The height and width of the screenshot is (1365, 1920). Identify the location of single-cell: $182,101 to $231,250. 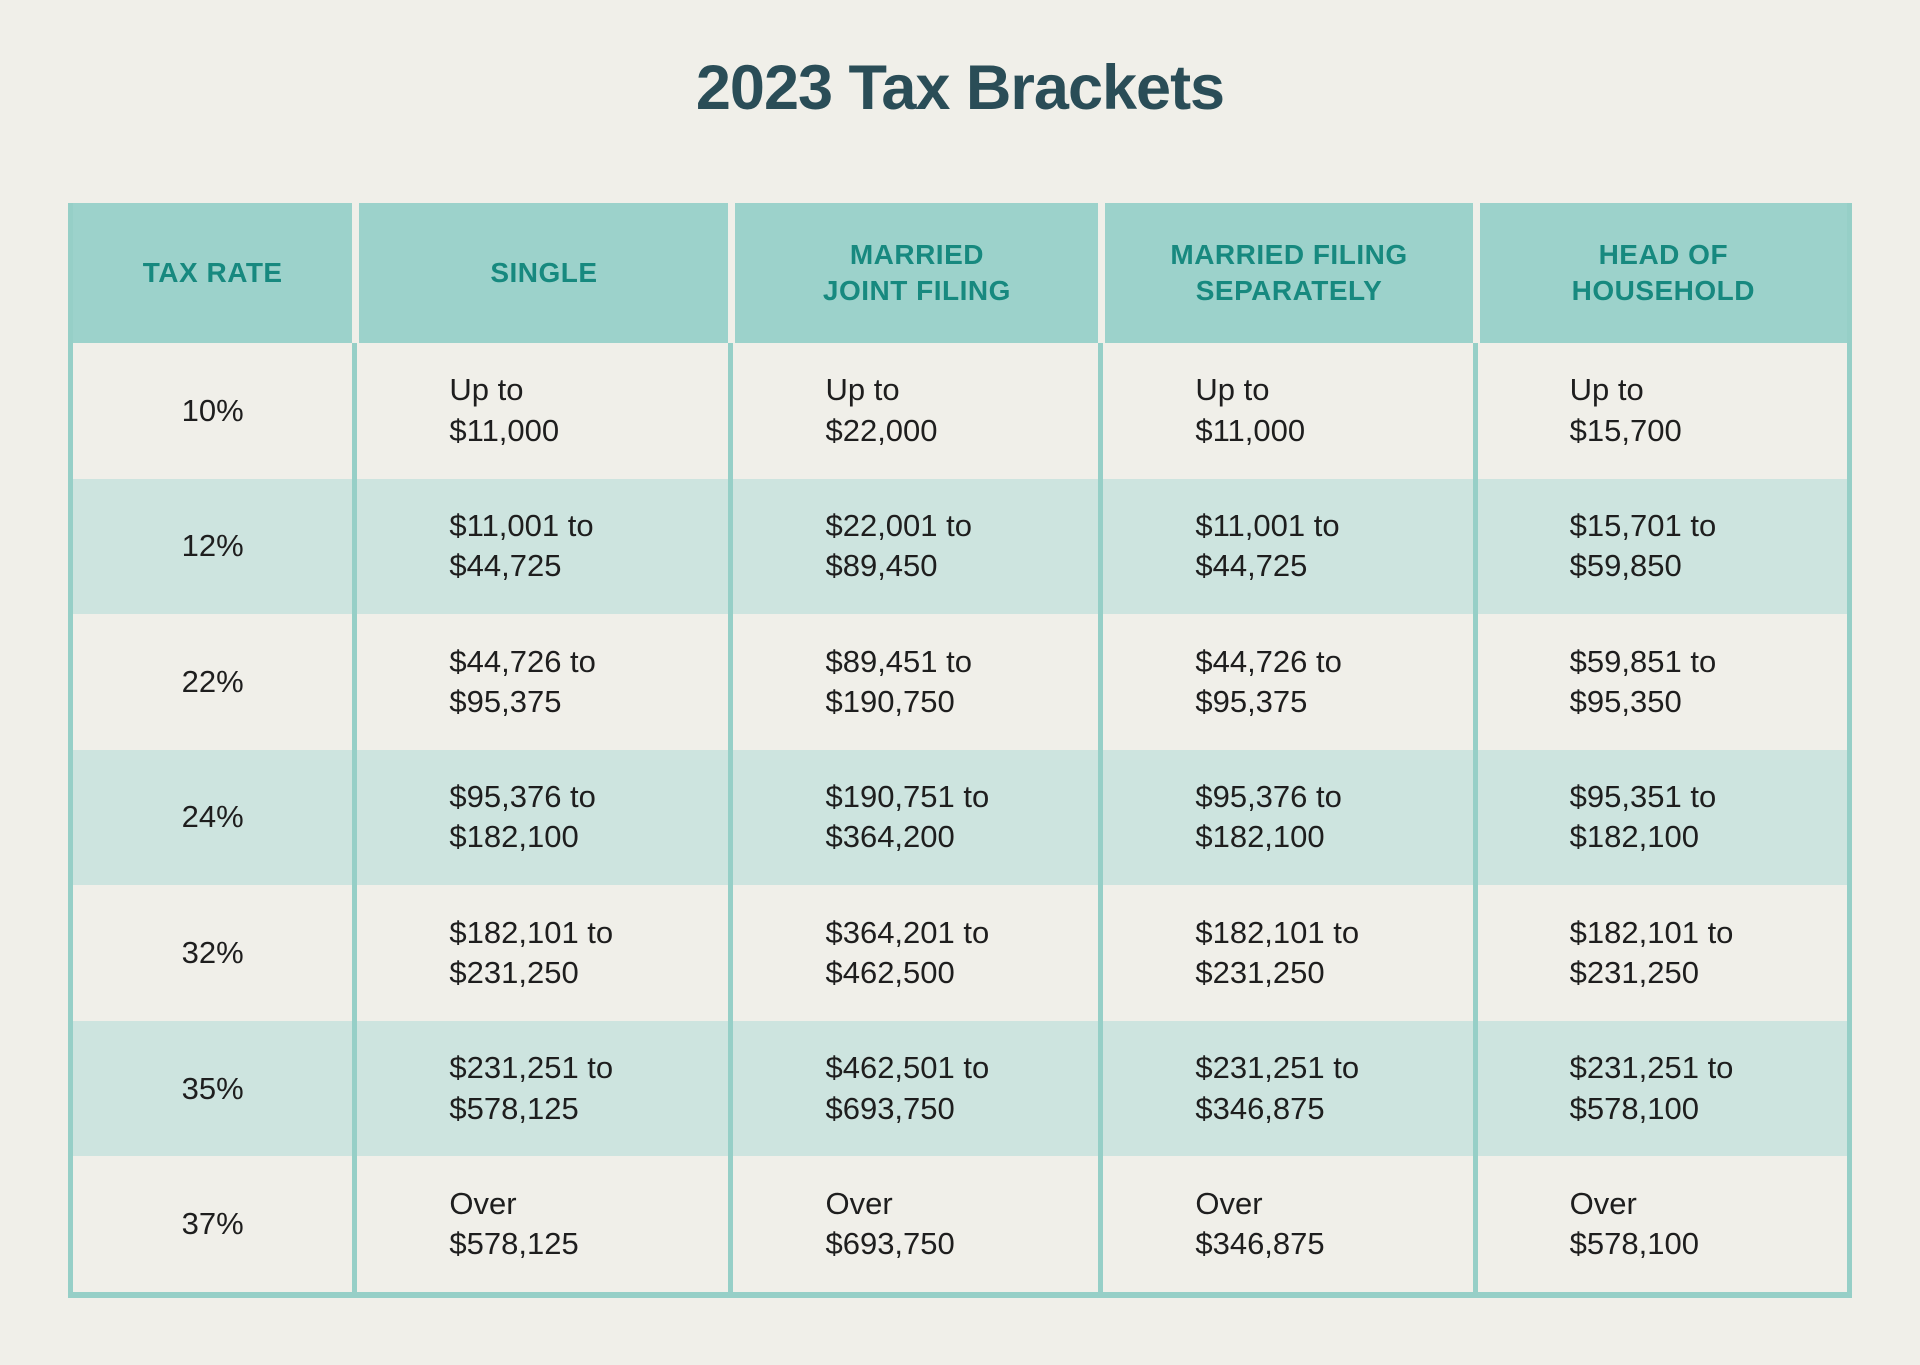
(540, 953).